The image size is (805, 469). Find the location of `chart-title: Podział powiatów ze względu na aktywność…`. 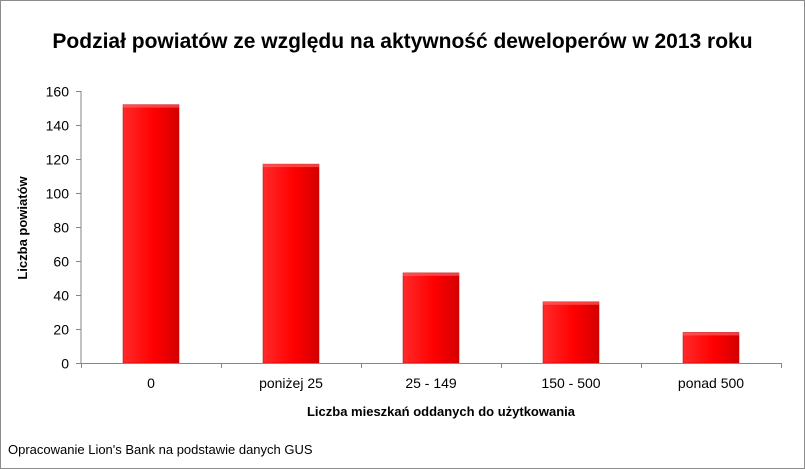

chart-title: Podział powiatów ze względu na aktywność… is located at coordinates (402, 41).